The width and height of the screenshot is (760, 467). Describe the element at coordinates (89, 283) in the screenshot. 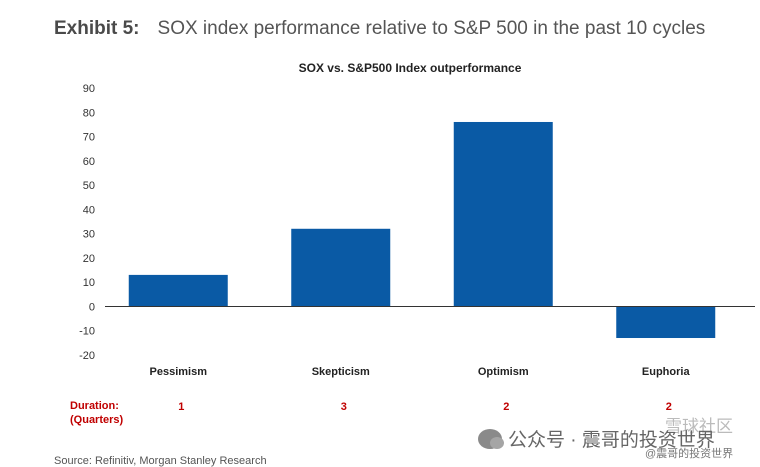

I see `y-tick-label: 10` at that location.